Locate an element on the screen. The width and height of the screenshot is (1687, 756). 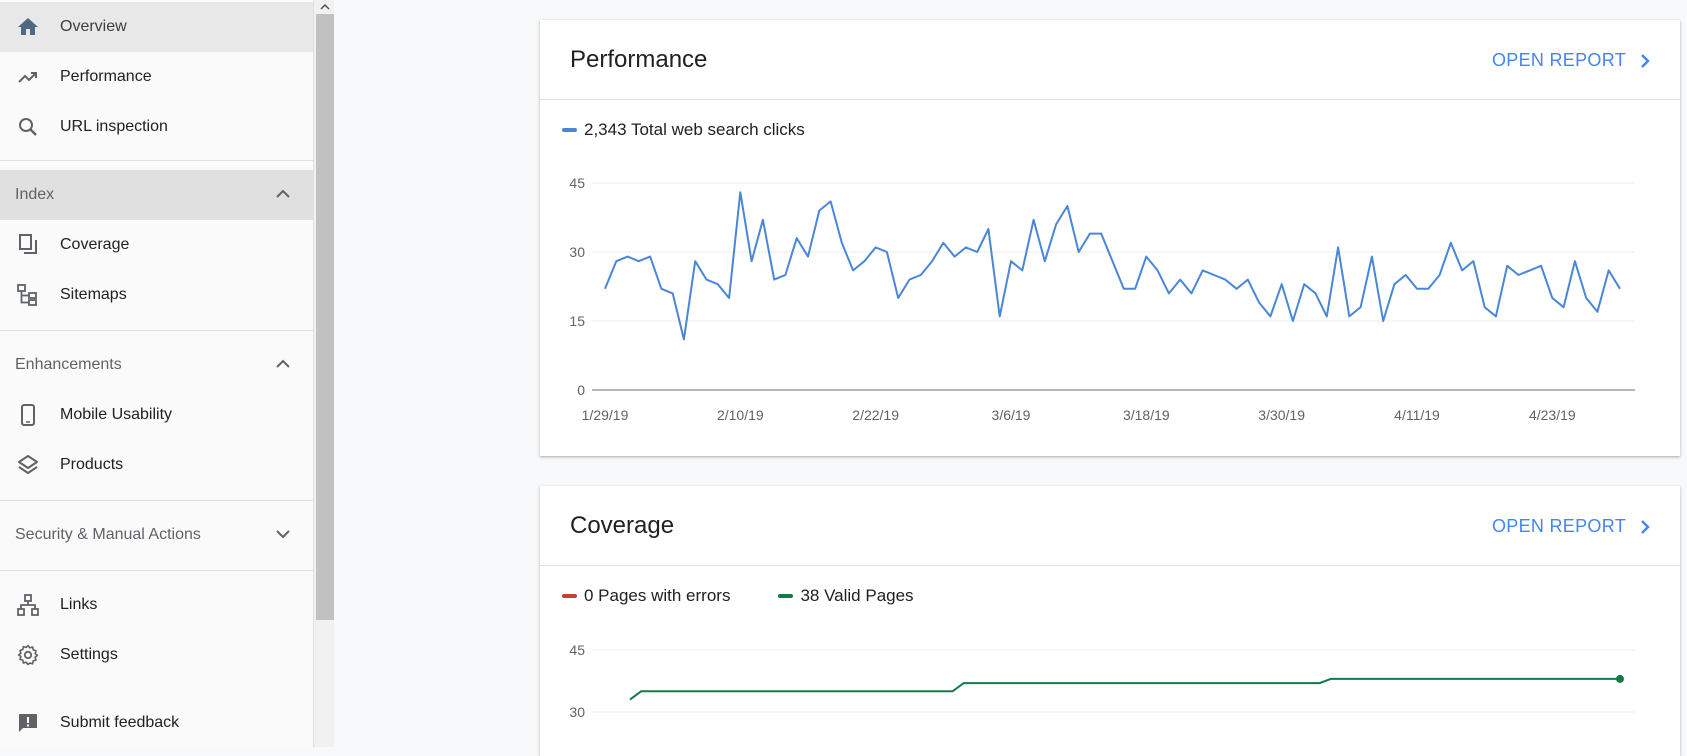
performance-legend: 2,343 Total web search clicks is located at coordinates (707, 130).